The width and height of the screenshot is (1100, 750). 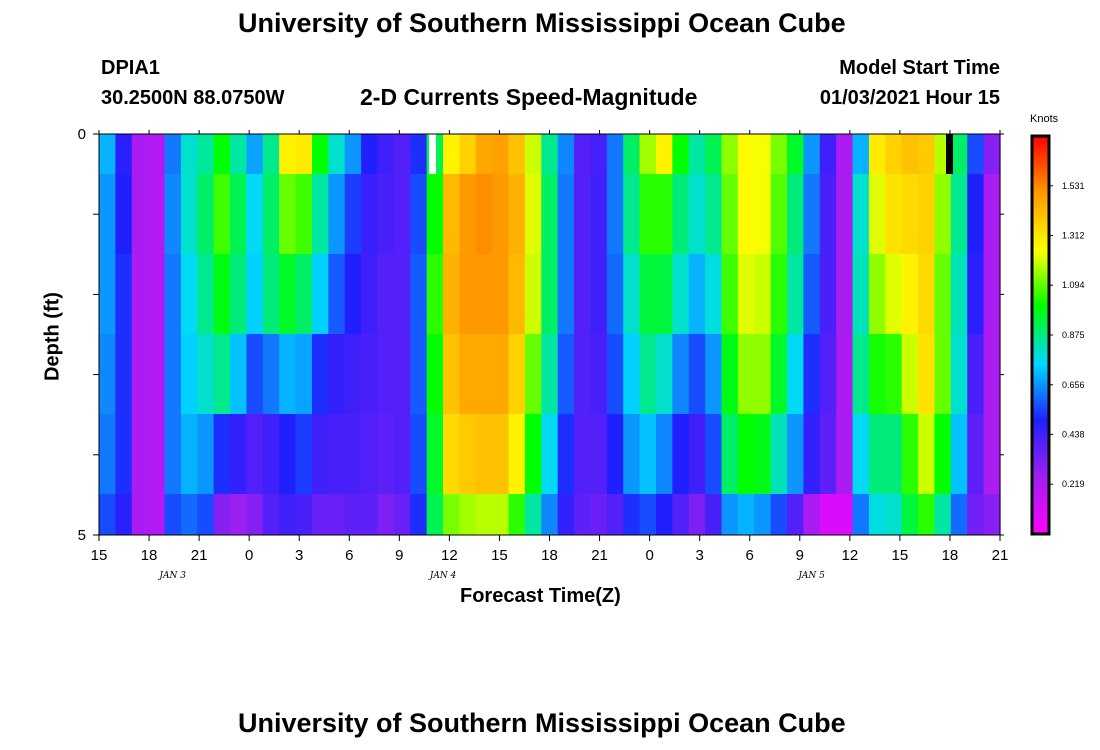 I want to click on x-tick-label: 9, so click(x=800, y=555).